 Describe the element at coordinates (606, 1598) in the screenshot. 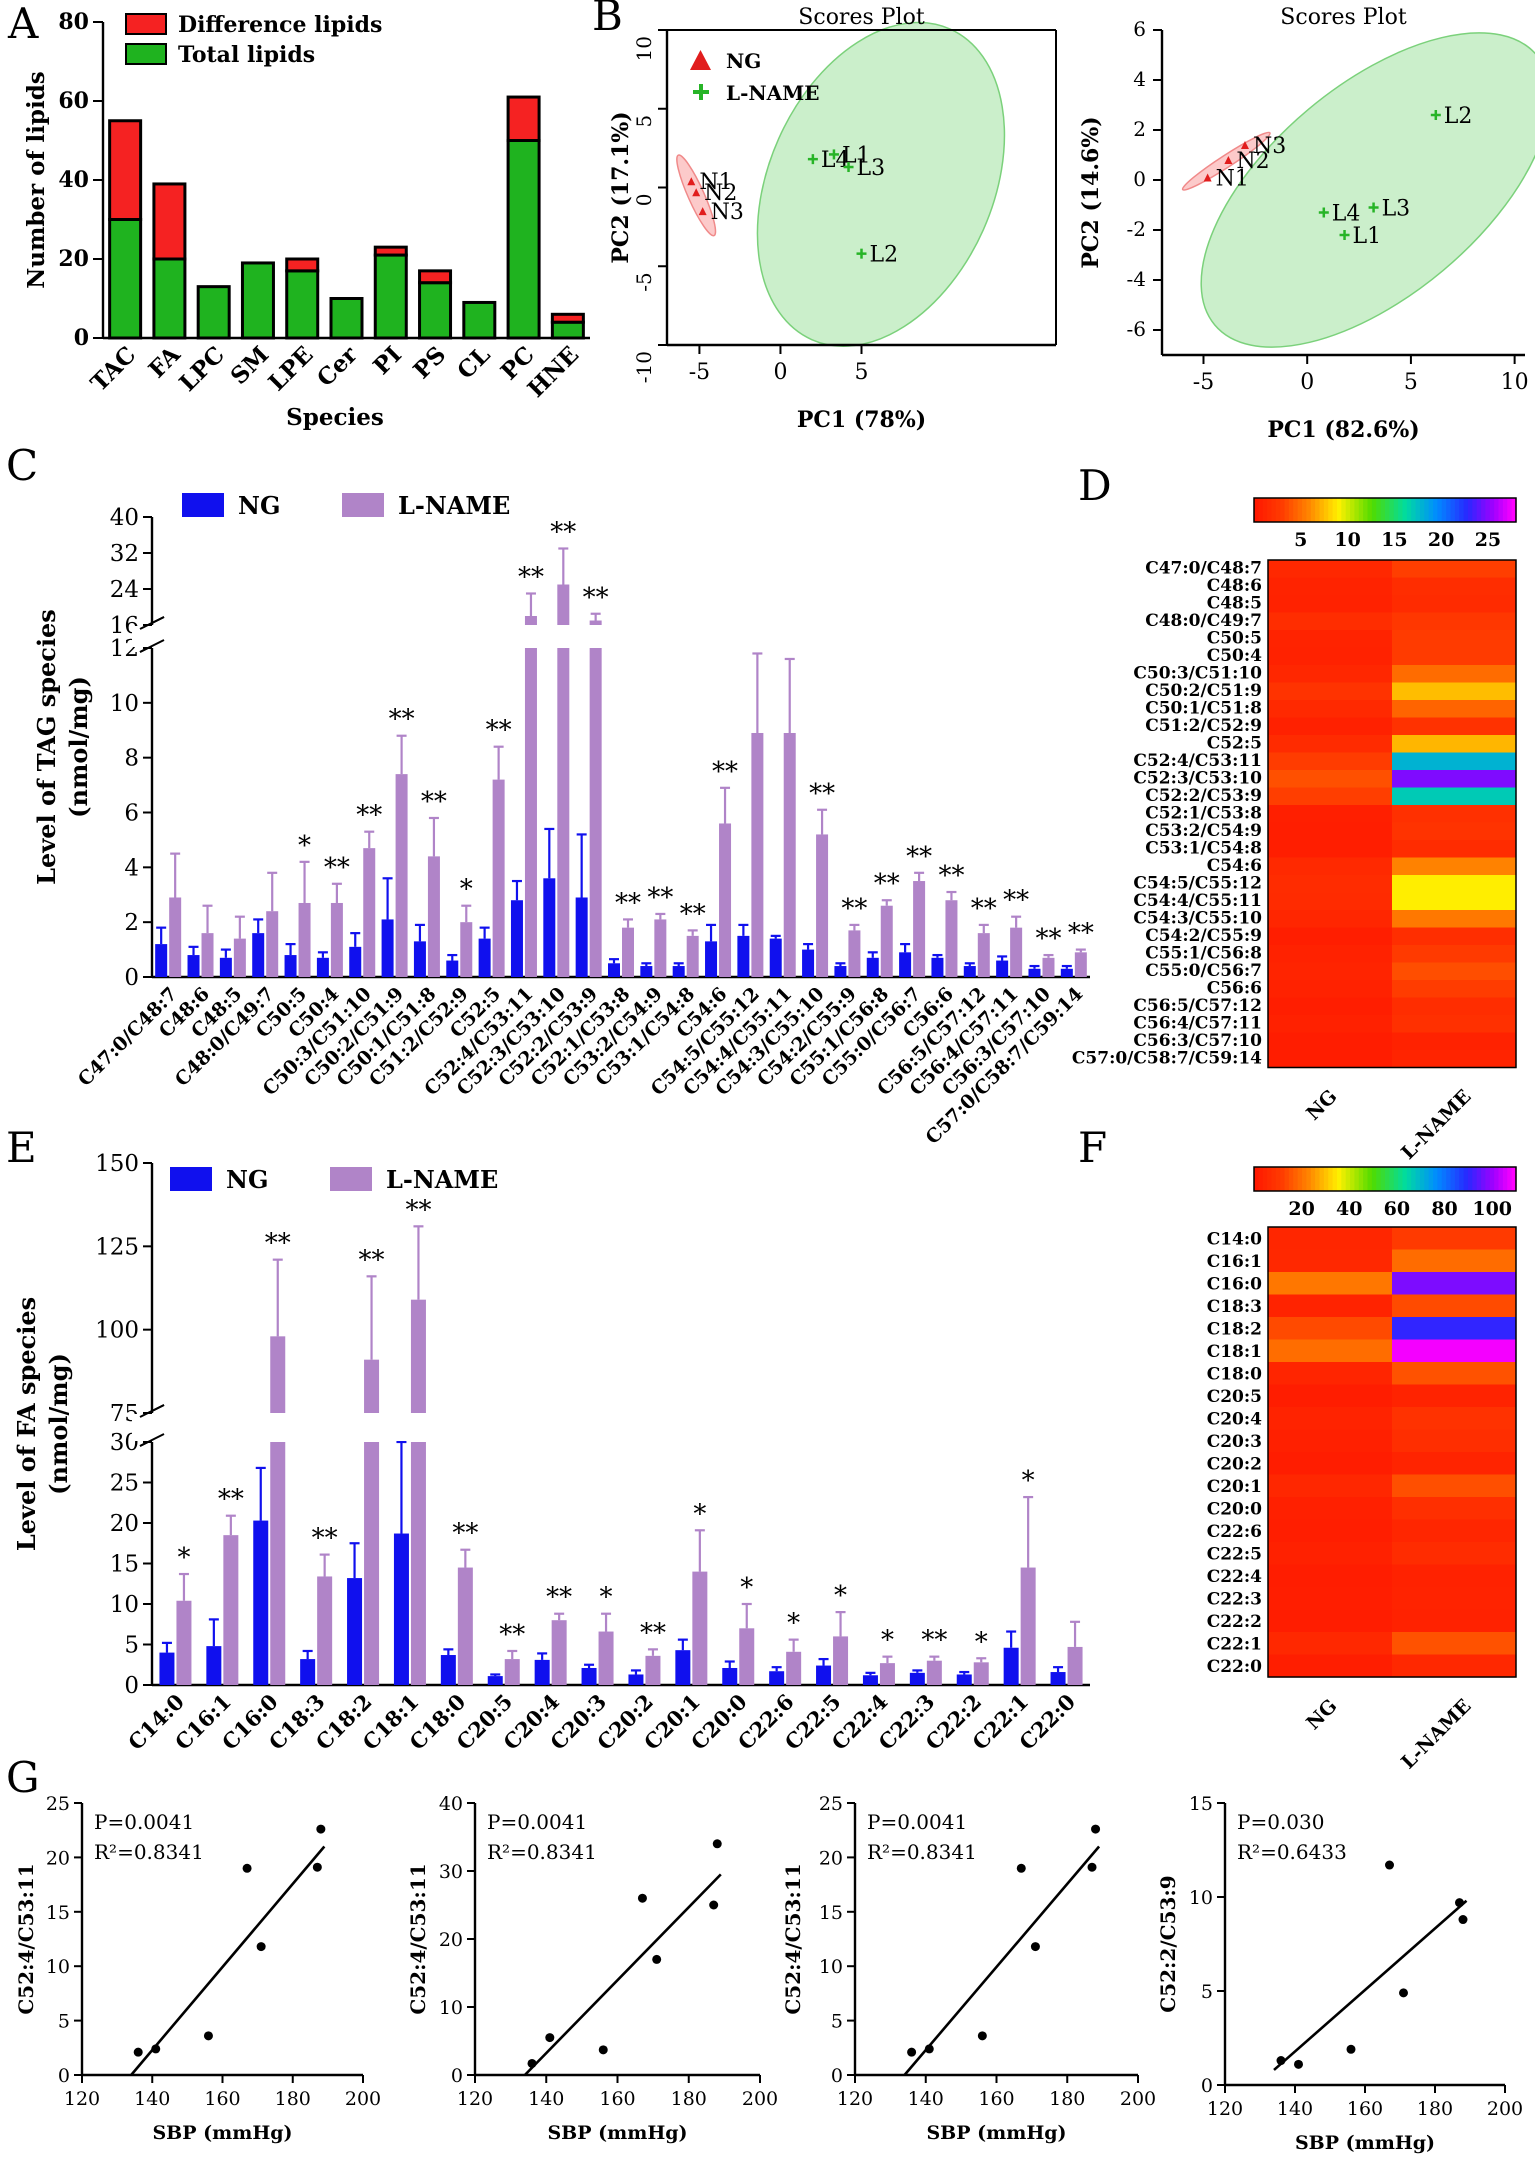

I see `significance-marker: *` at that location.